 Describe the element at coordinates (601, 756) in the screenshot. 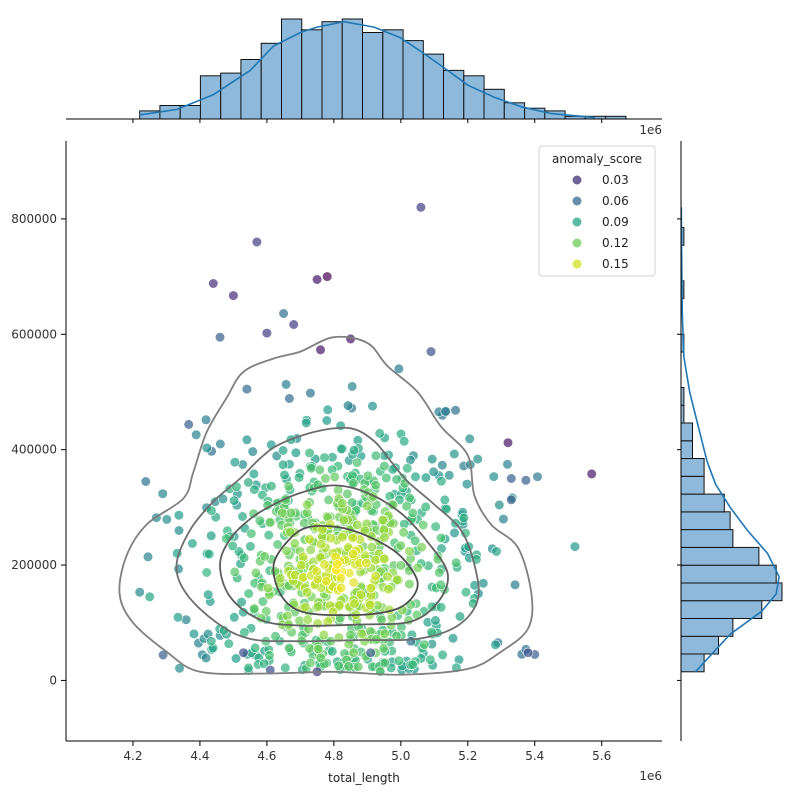

I see `x-tick-label: 5.6` at that location.